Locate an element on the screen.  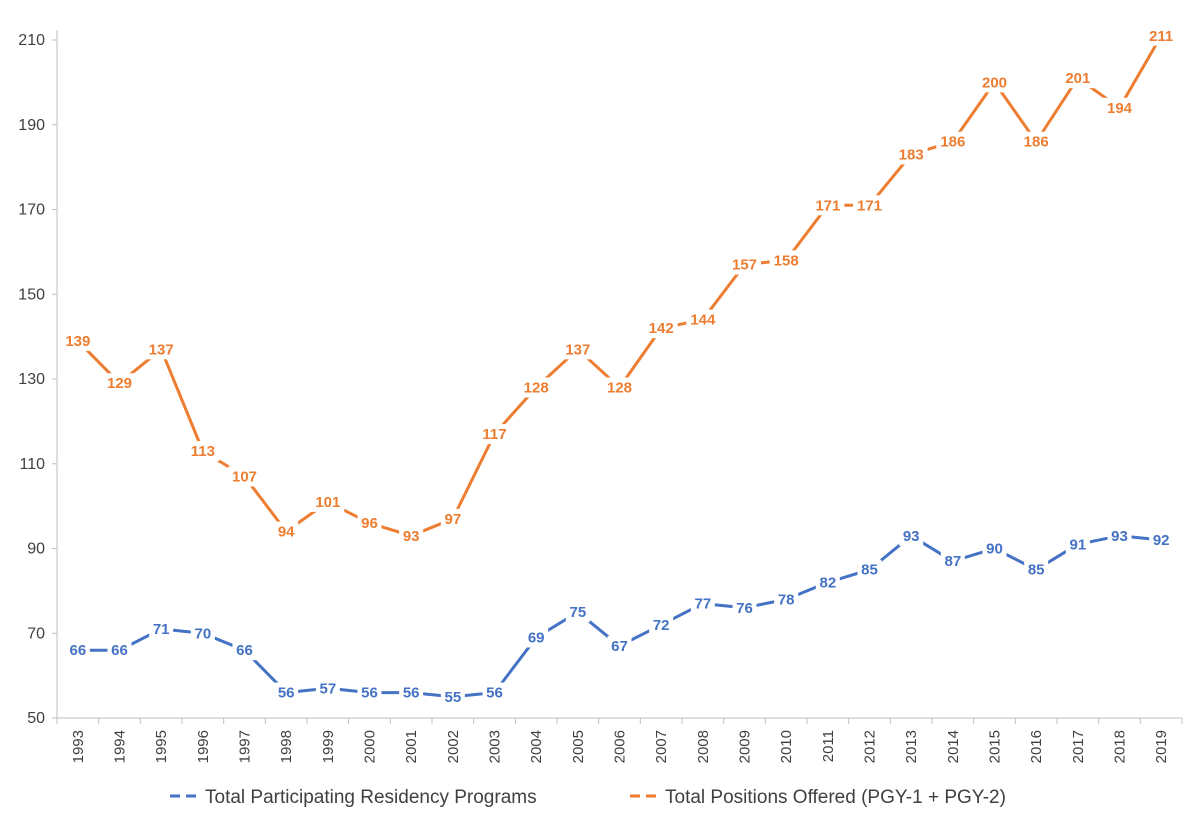
y-tick-label: 210 is located at coordinates (31, 40).